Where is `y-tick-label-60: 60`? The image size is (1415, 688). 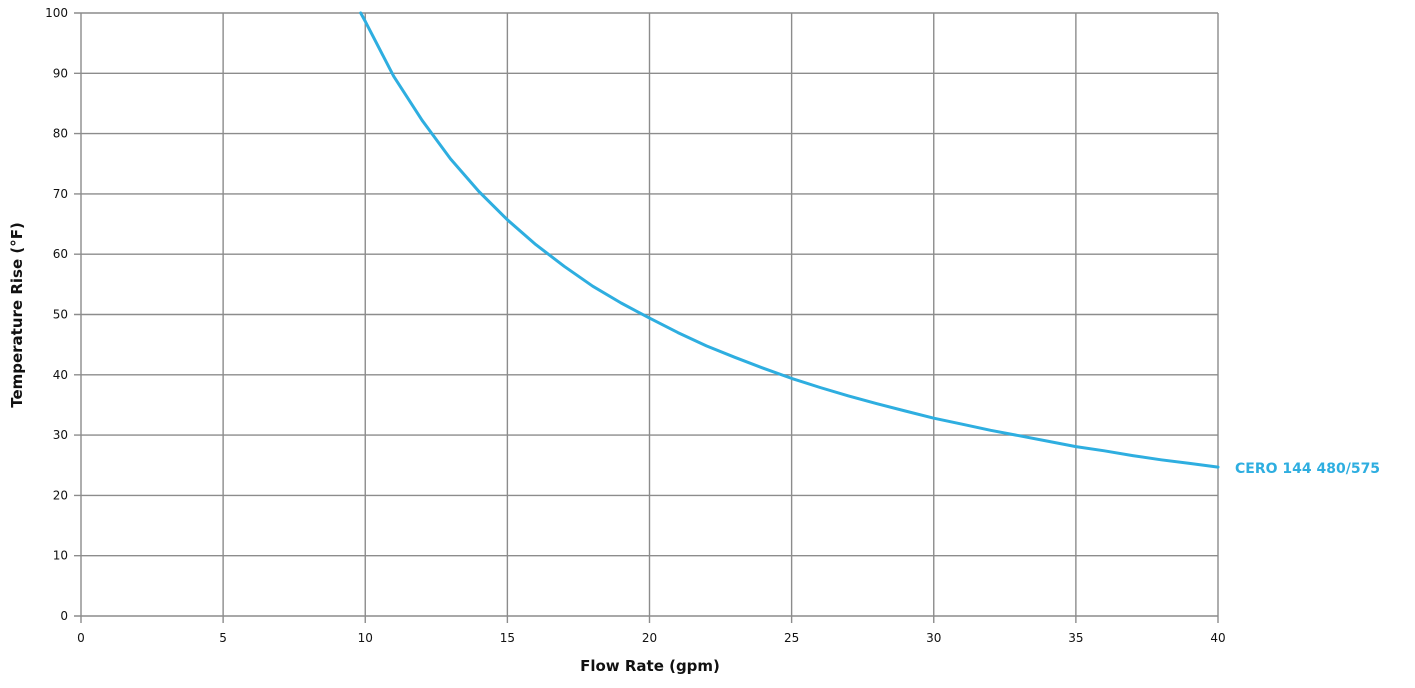
y-tick-label-60: 60 is located at coordinates (60, 254).